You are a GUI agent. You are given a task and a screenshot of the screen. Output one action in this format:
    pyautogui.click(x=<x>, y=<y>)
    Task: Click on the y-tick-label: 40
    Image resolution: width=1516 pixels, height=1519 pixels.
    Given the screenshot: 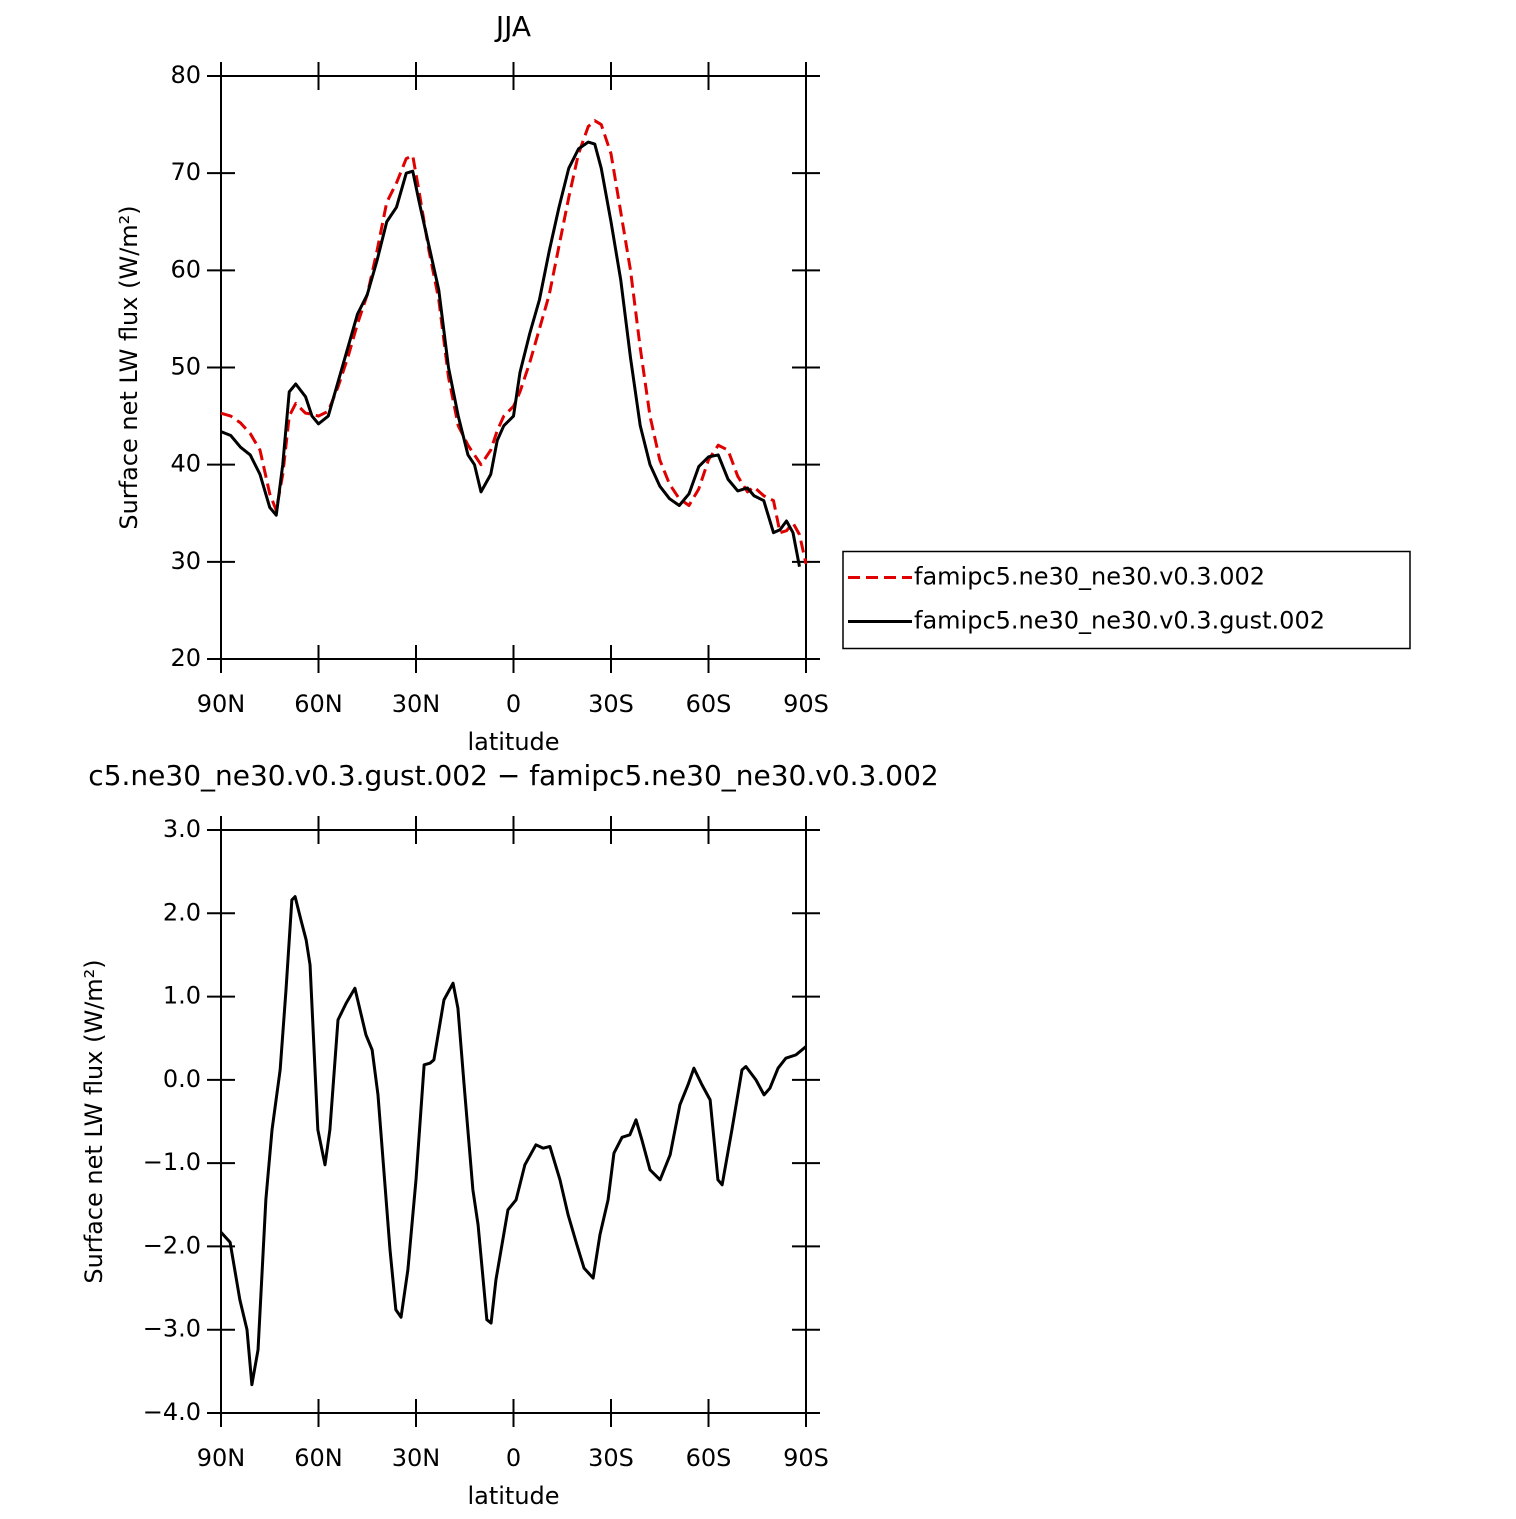 What is the action you would take?
    pyautogui.click(x=185, y=464)
    